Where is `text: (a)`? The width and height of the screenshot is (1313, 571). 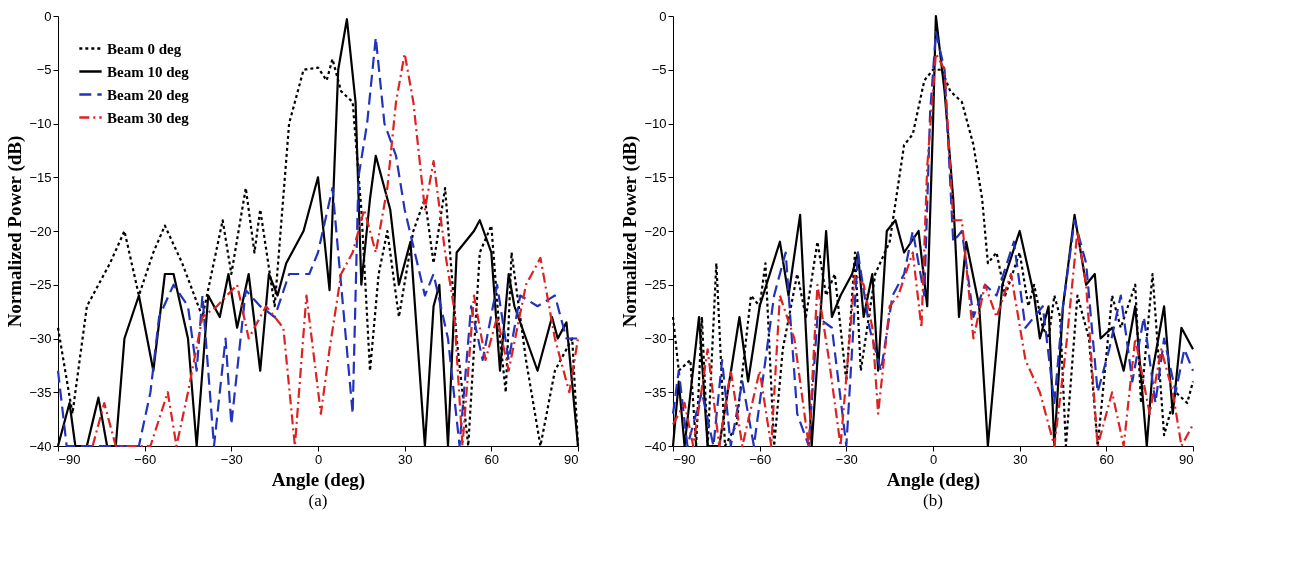 text: (a) is located at coordinates (318, 500).